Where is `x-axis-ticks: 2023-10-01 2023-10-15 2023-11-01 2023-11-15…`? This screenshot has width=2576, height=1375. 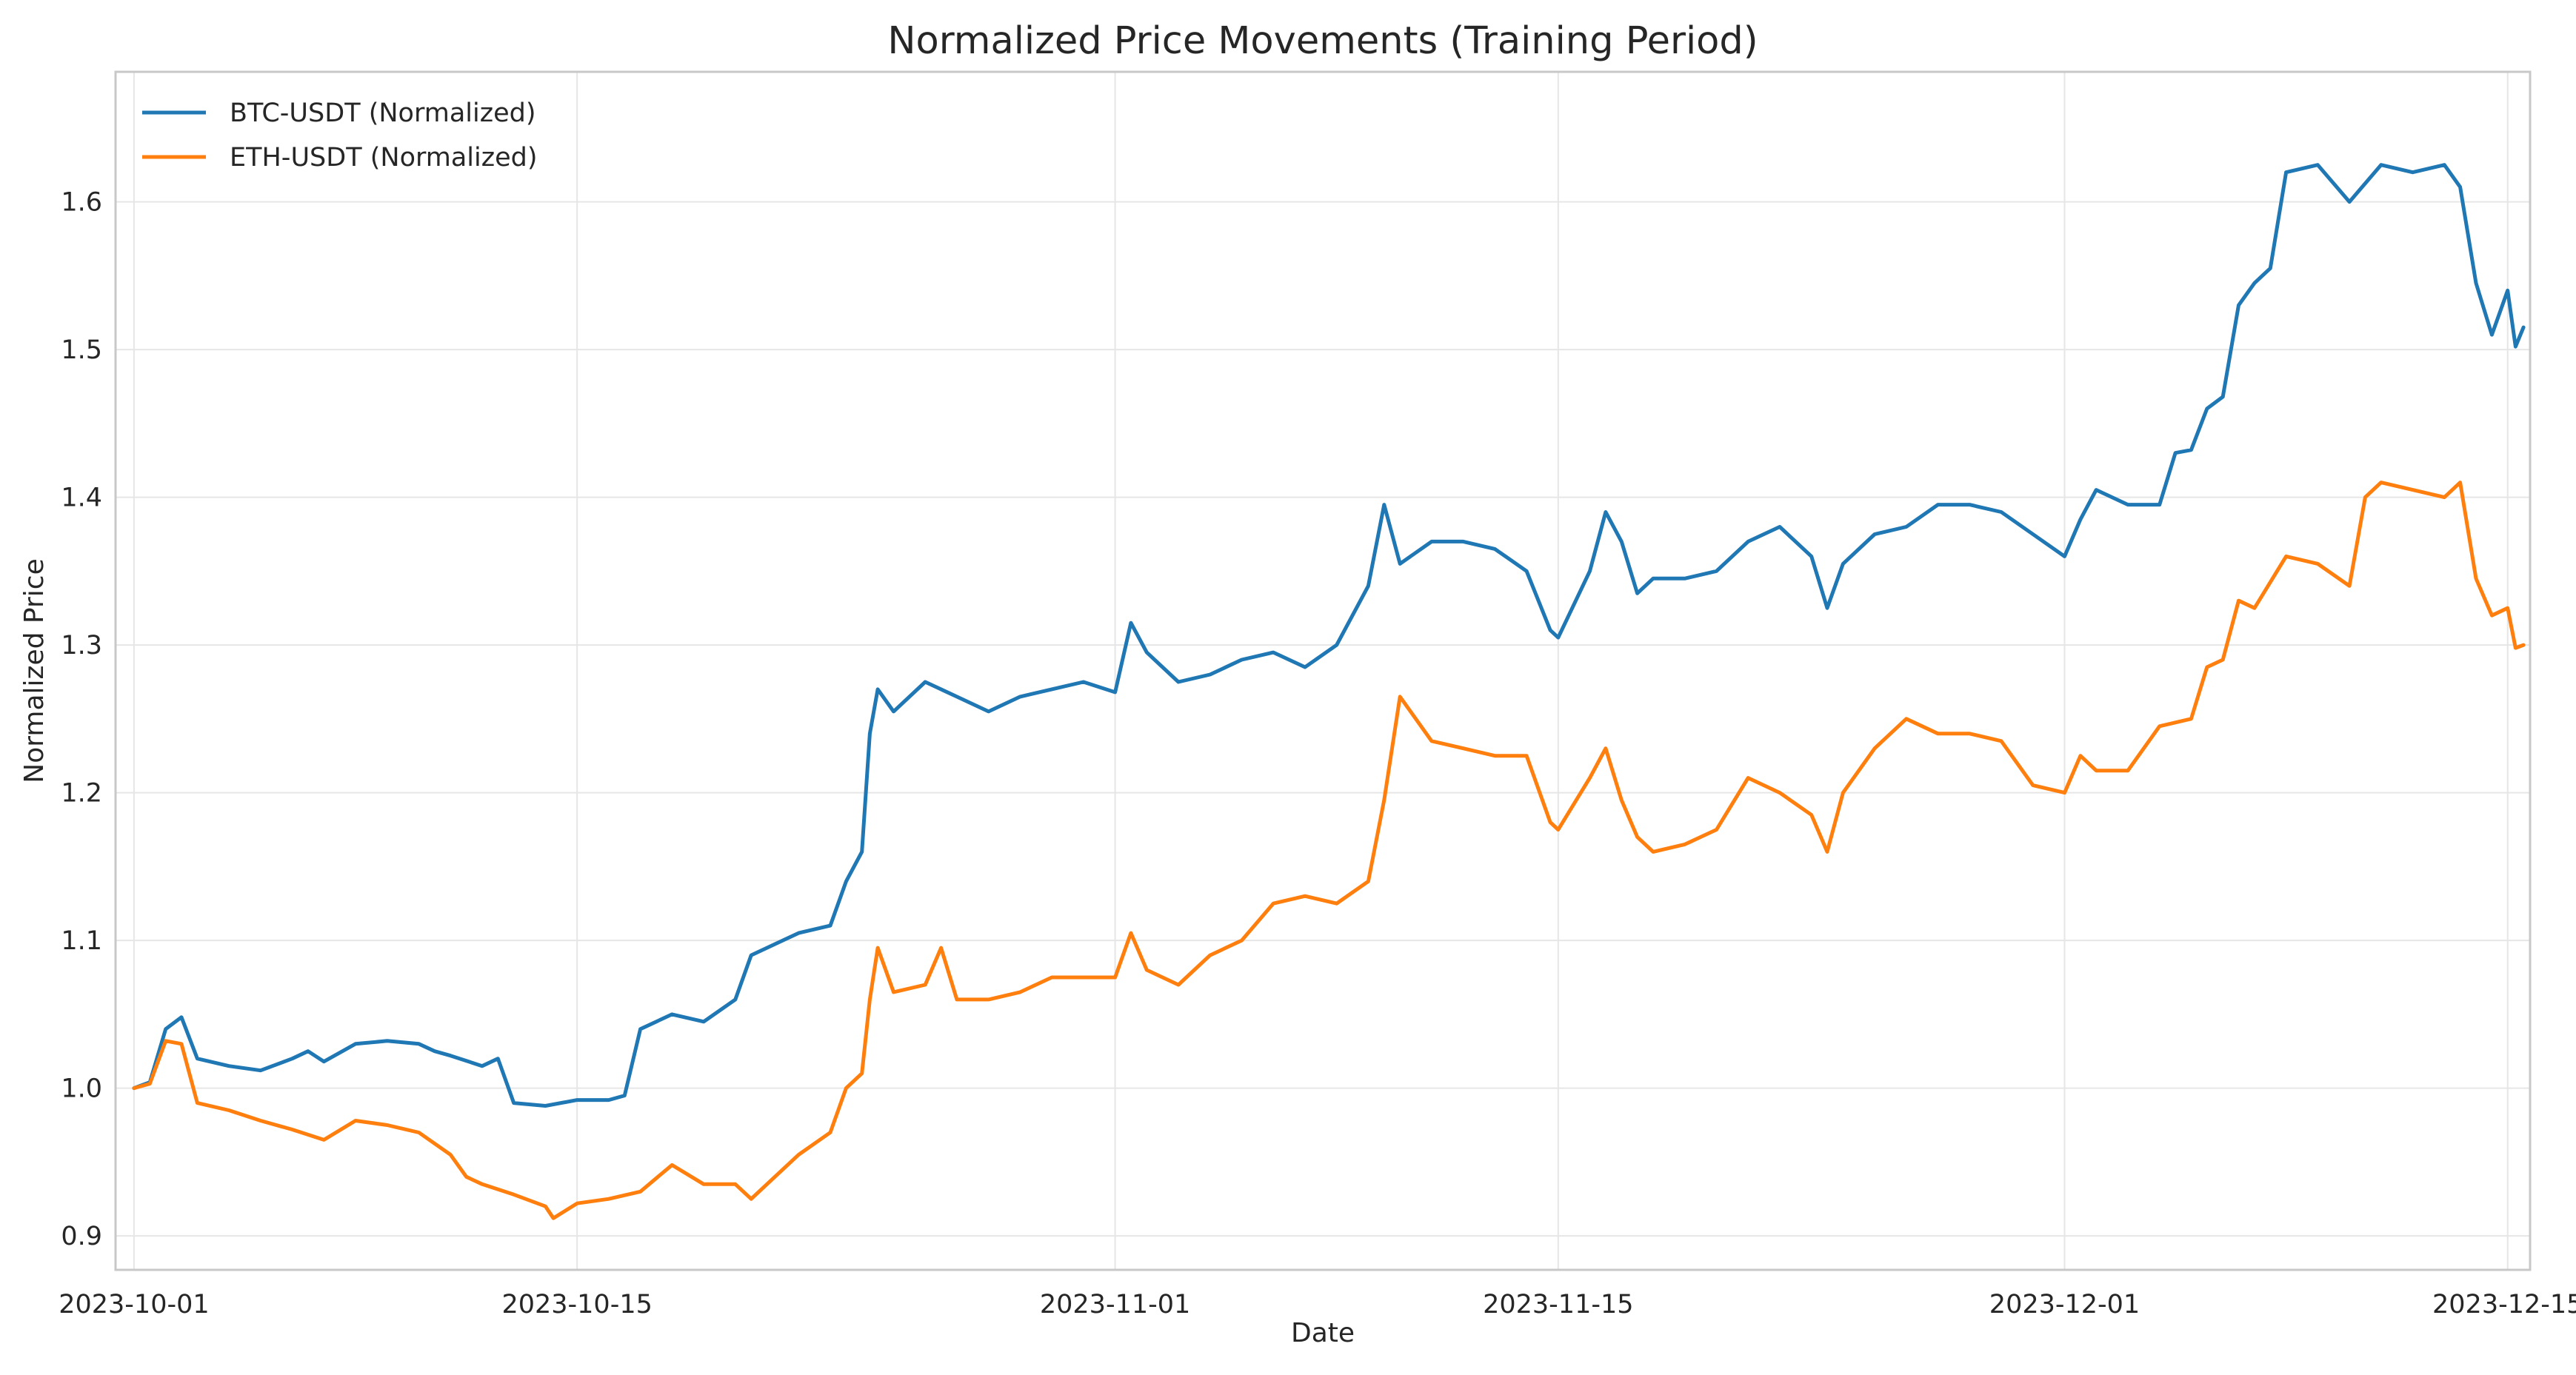
x-axis-ticks: 2023-10-01 2023-10-15 2023-11-01 2023-11-15… is located at coordinates (1317, 1304).